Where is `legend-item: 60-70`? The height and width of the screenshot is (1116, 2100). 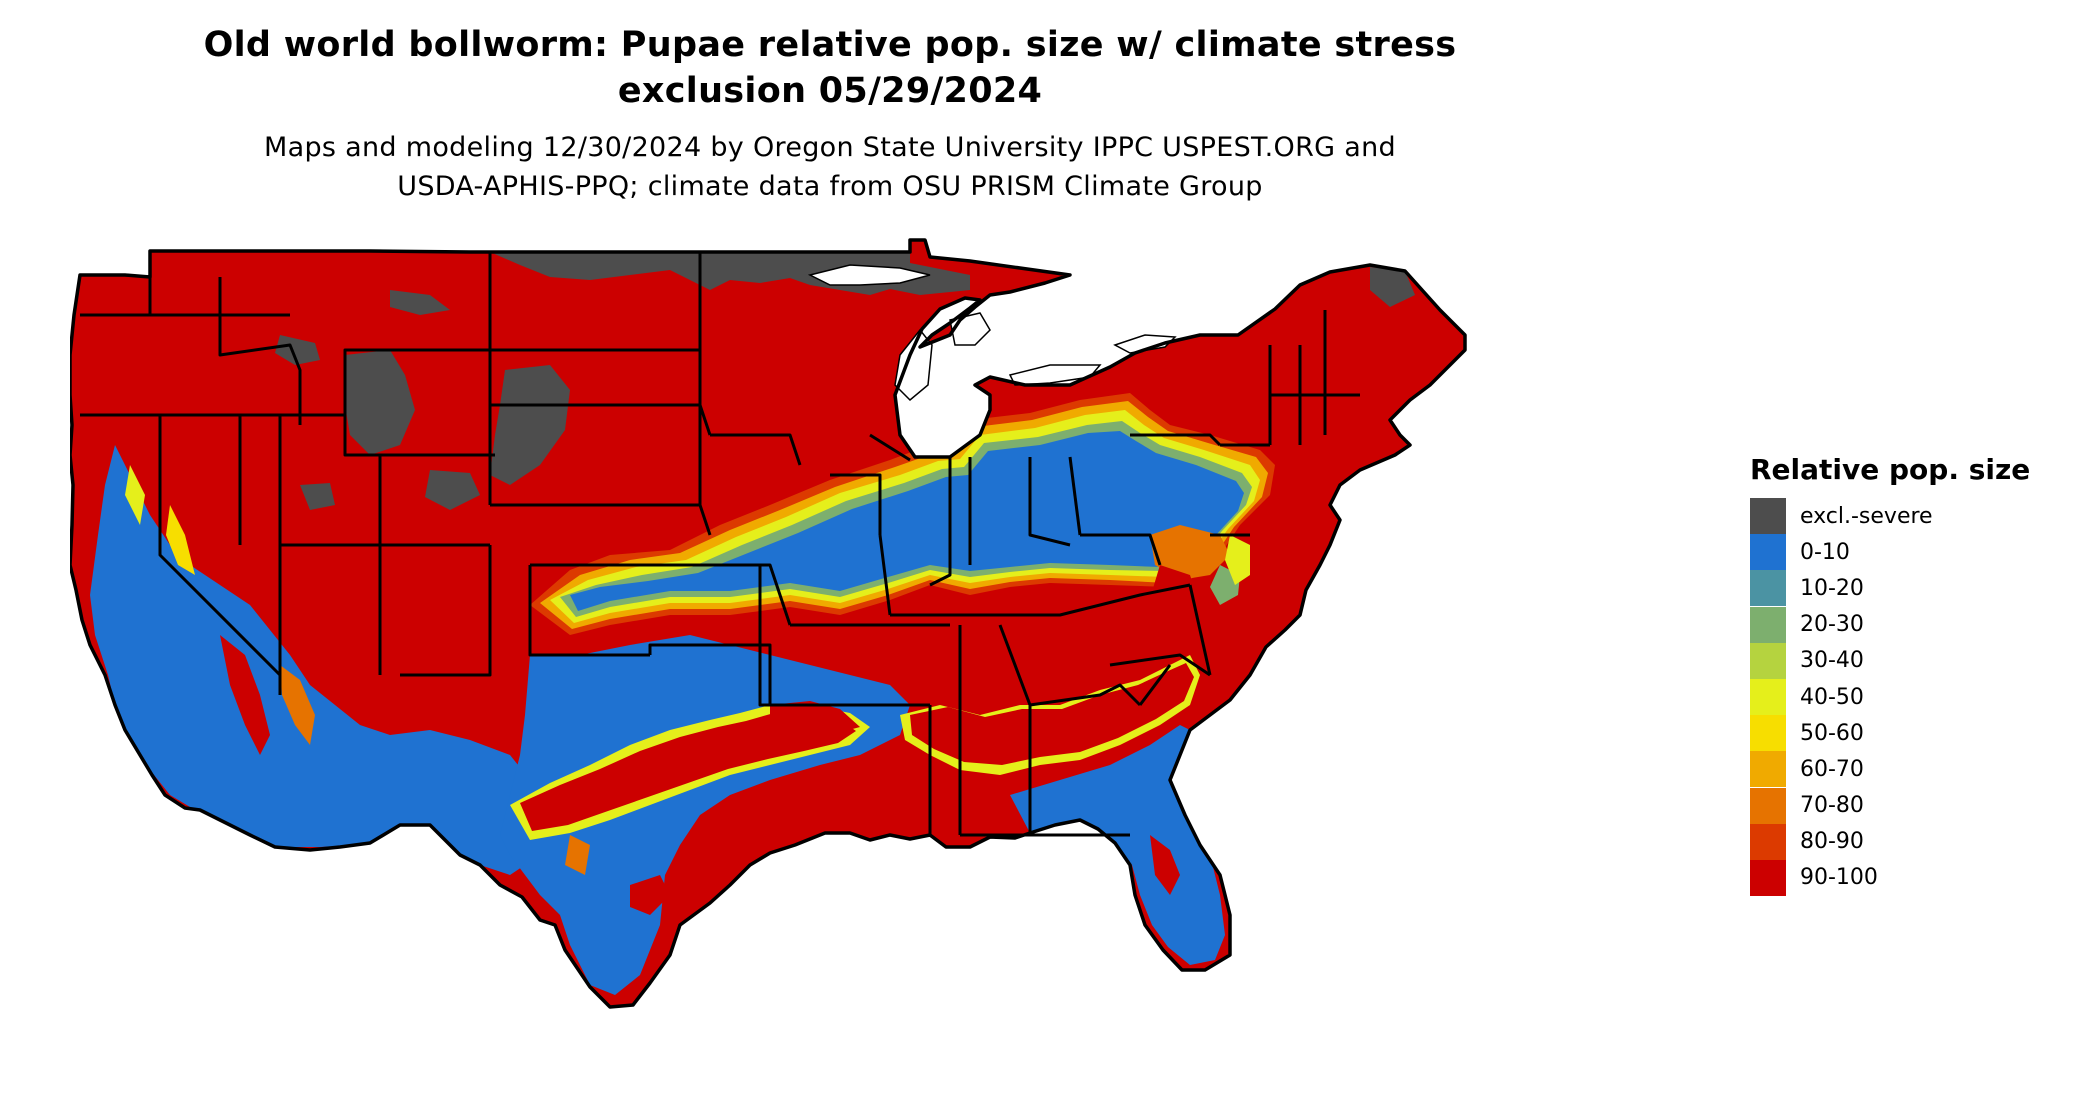 legend-item: 60-70 is located at coordinates (1910, 769).